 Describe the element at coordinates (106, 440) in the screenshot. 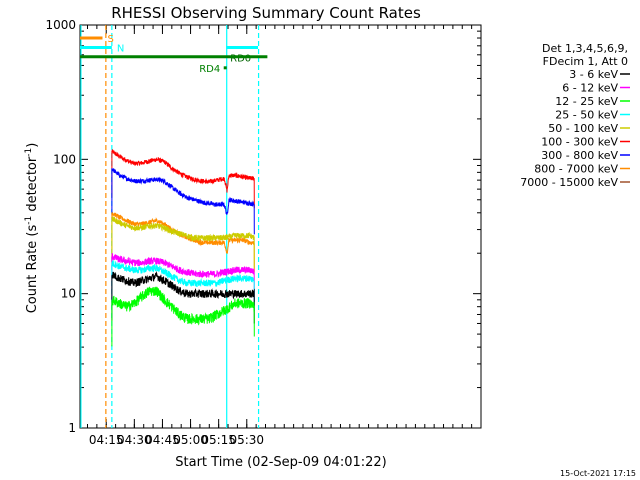

I see `x-tick-label: 04:15` at that location.